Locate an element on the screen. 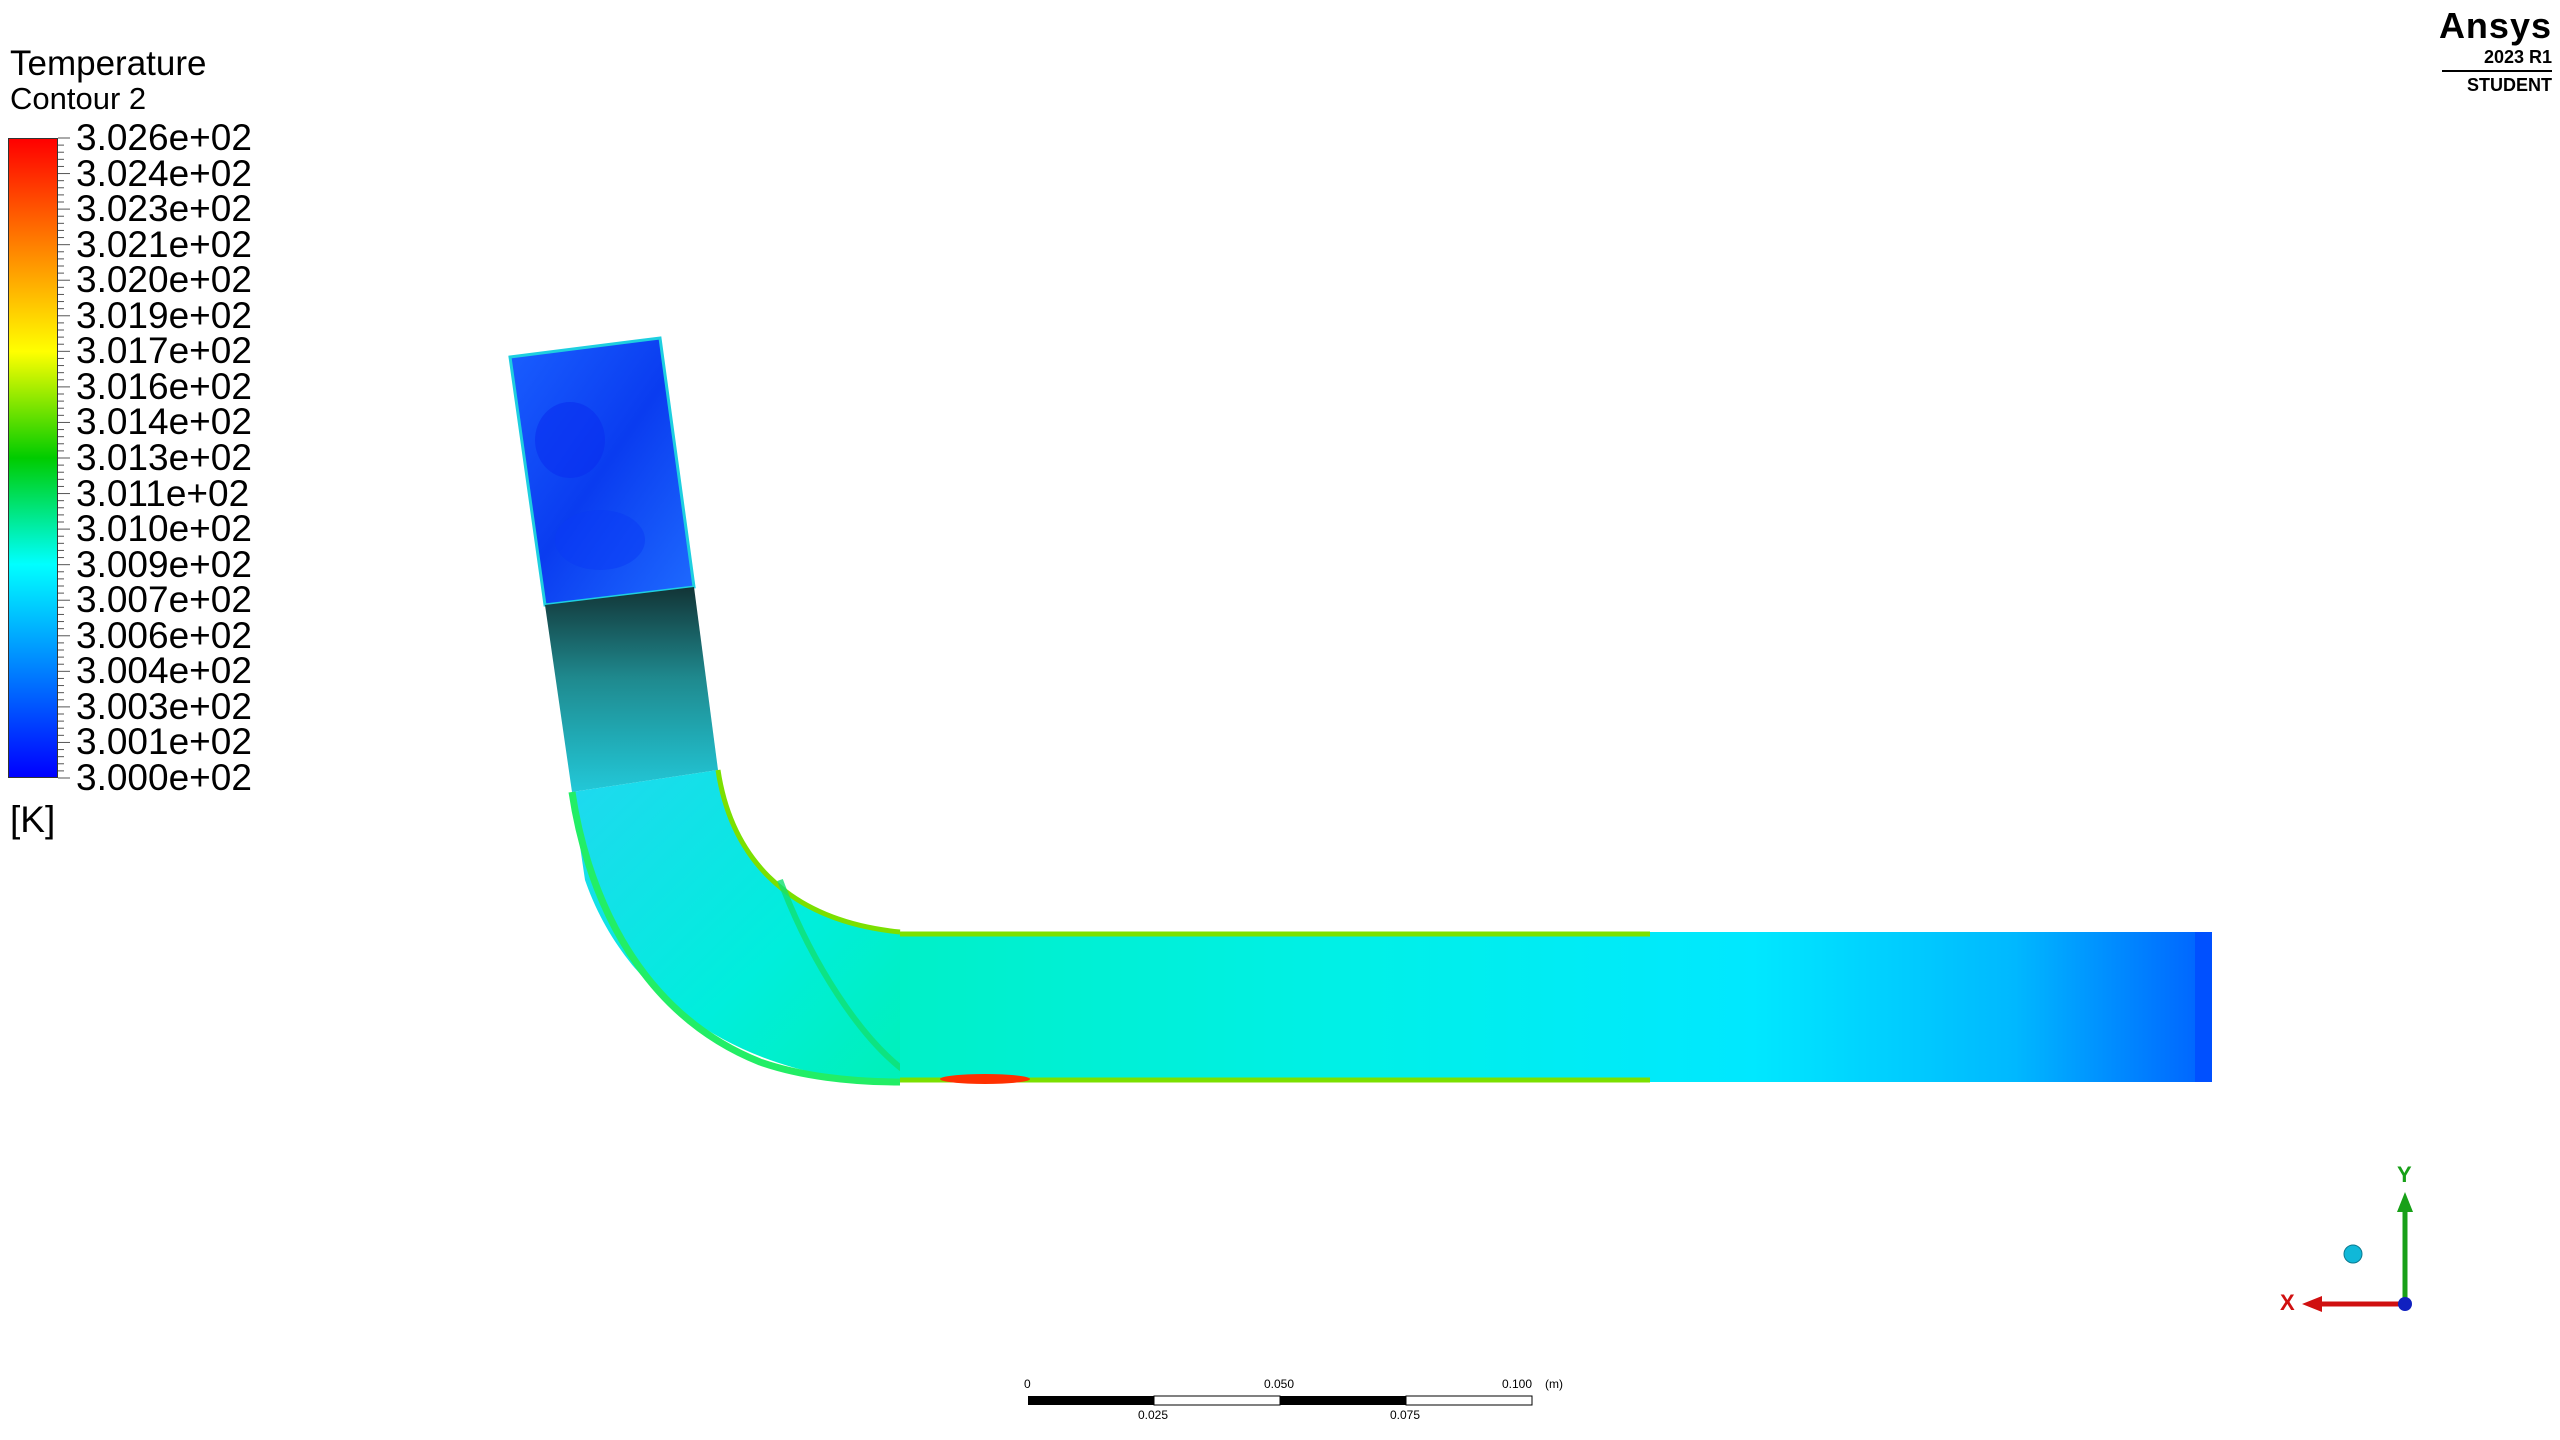 The width and height of the screenshot is (2560, 1440). elbow-inner-wall is located at coordinates (808, 852).